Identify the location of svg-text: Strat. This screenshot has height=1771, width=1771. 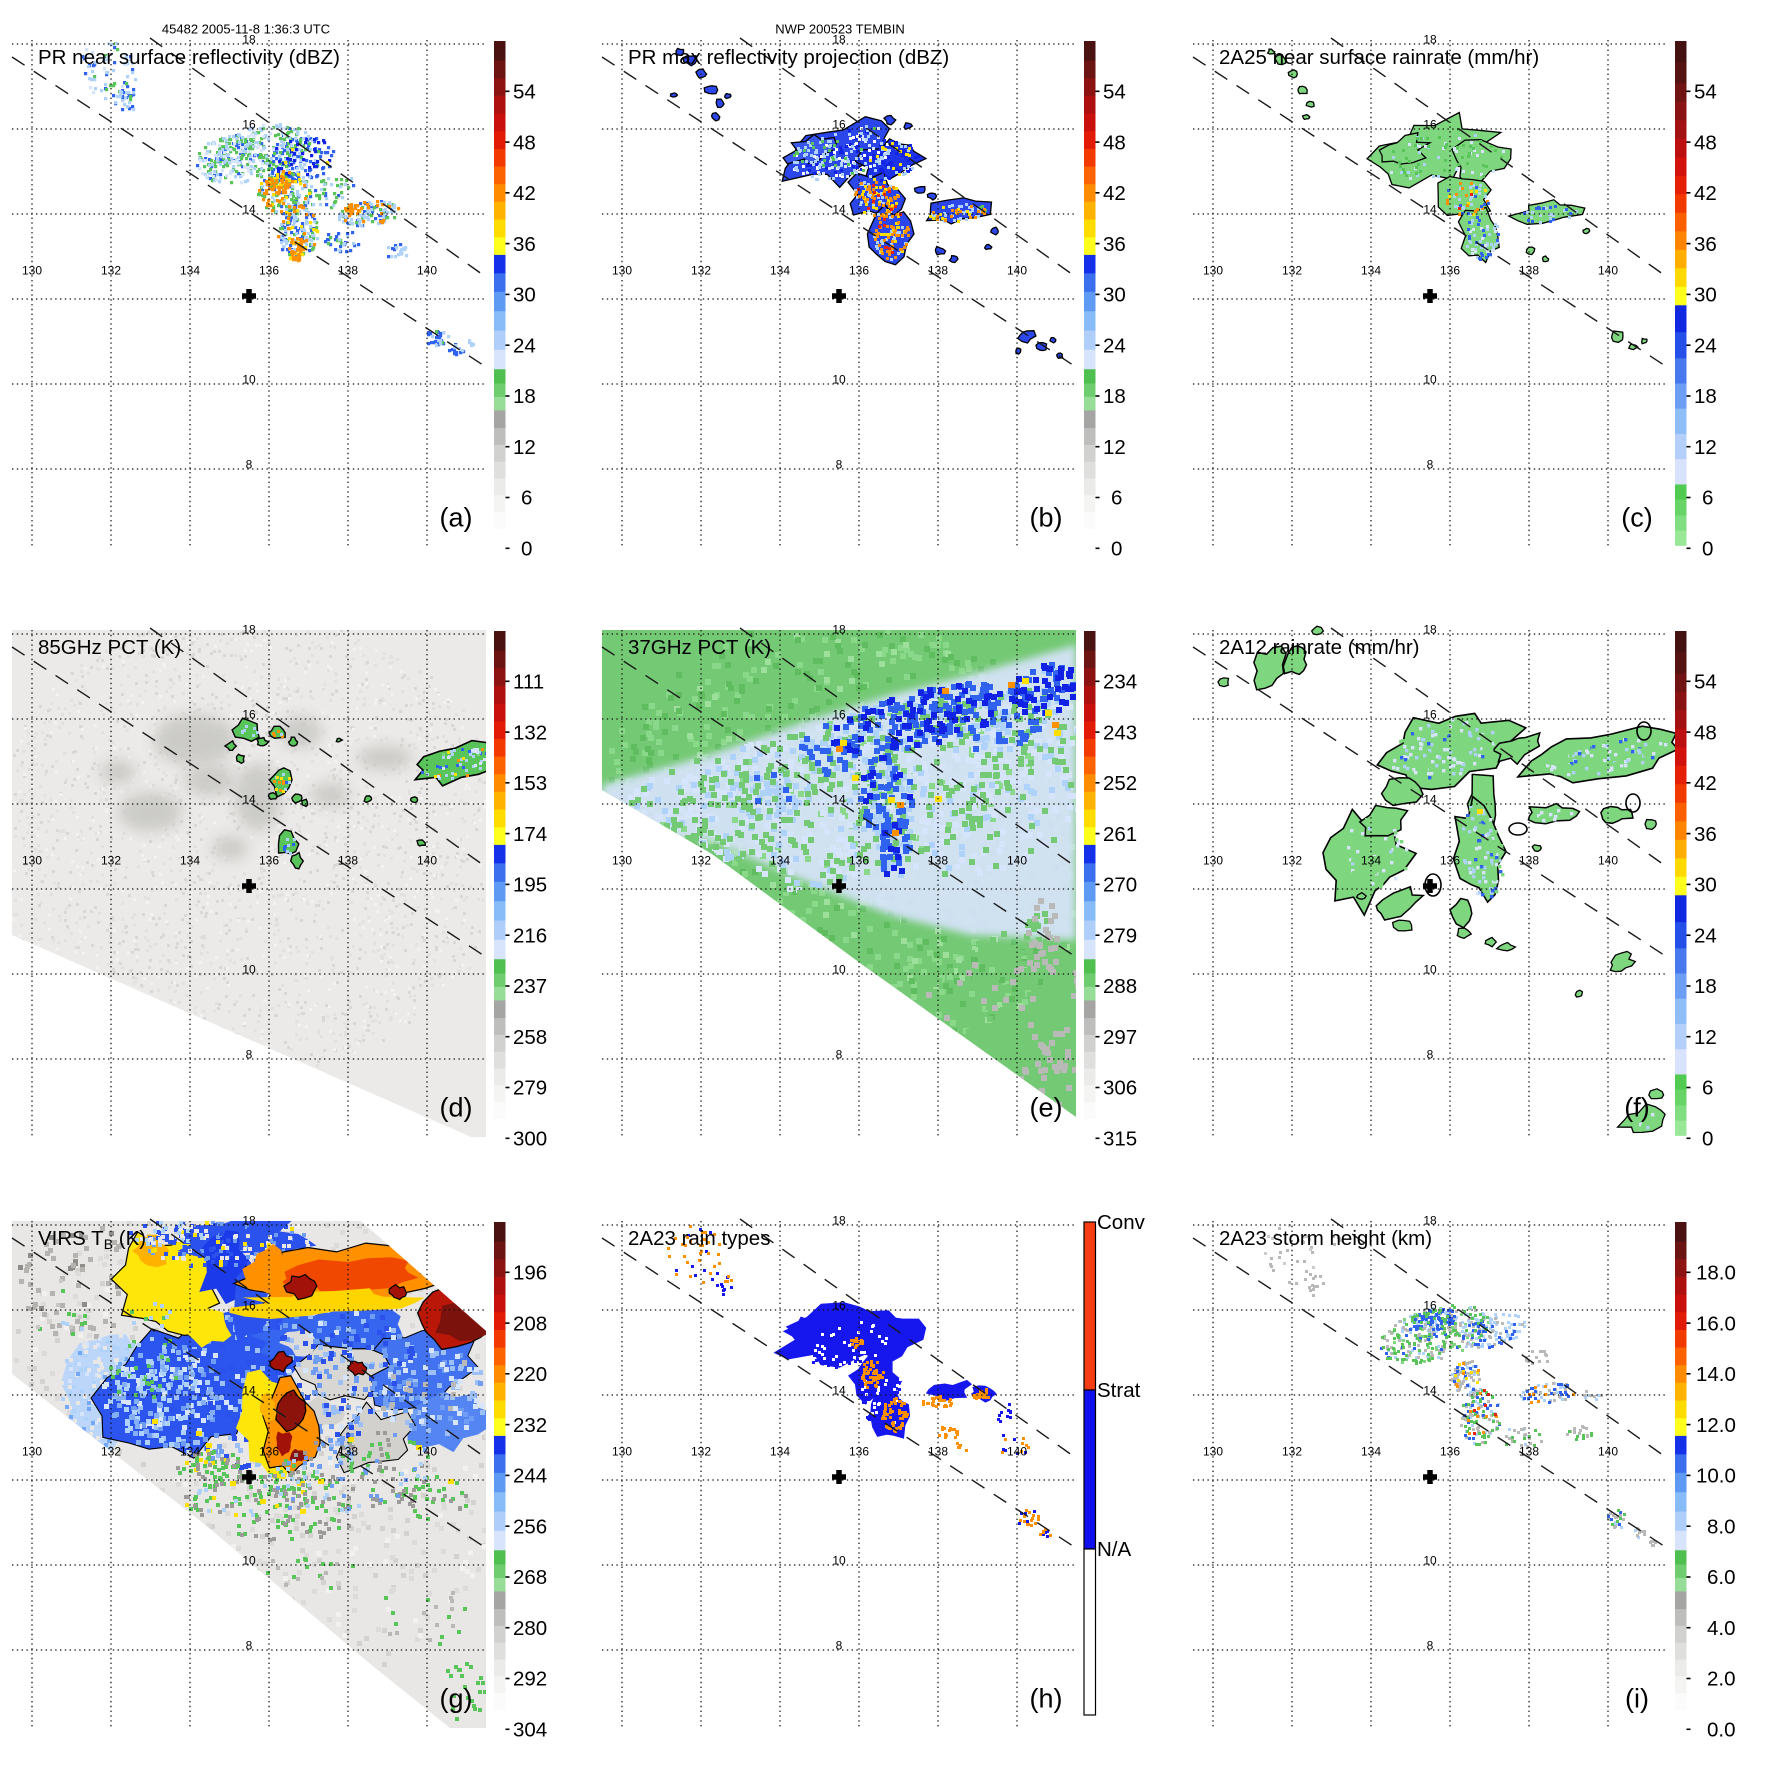
(1119, 1390).